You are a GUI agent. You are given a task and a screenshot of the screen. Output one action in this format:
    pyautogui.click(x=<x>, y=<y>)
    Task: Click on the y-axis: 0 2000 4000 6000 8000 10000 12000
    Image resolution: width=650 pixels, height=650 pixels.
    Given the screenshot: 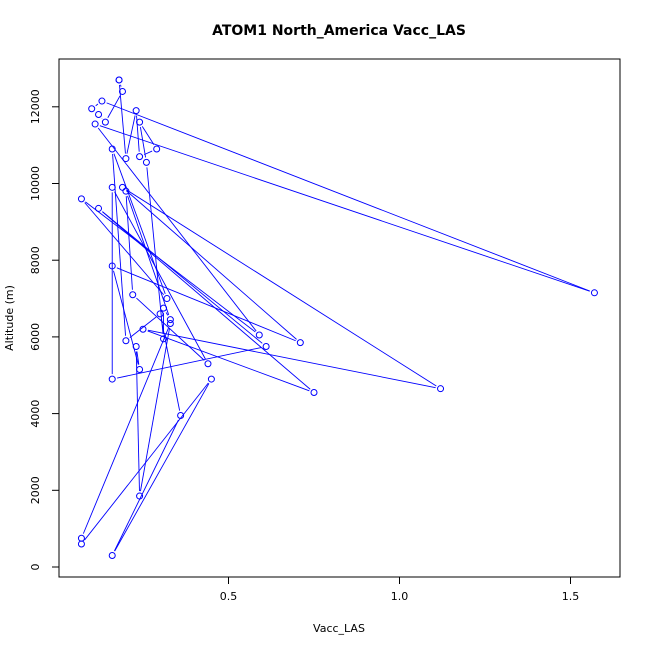 What is the action you would take?
    pyautogui.click(x=44, y=330)
    